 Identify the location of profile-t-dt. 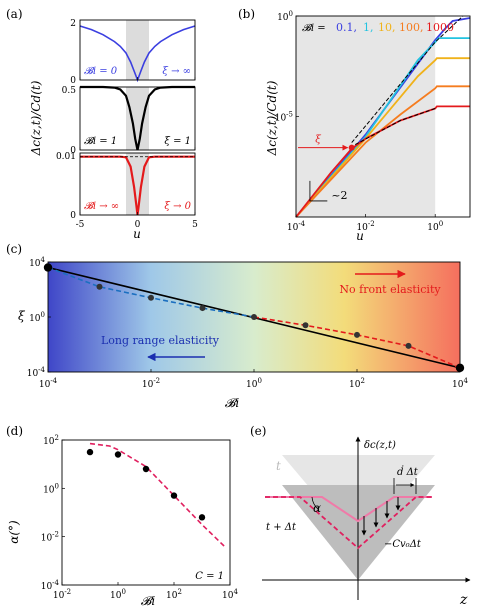
(348, 523).